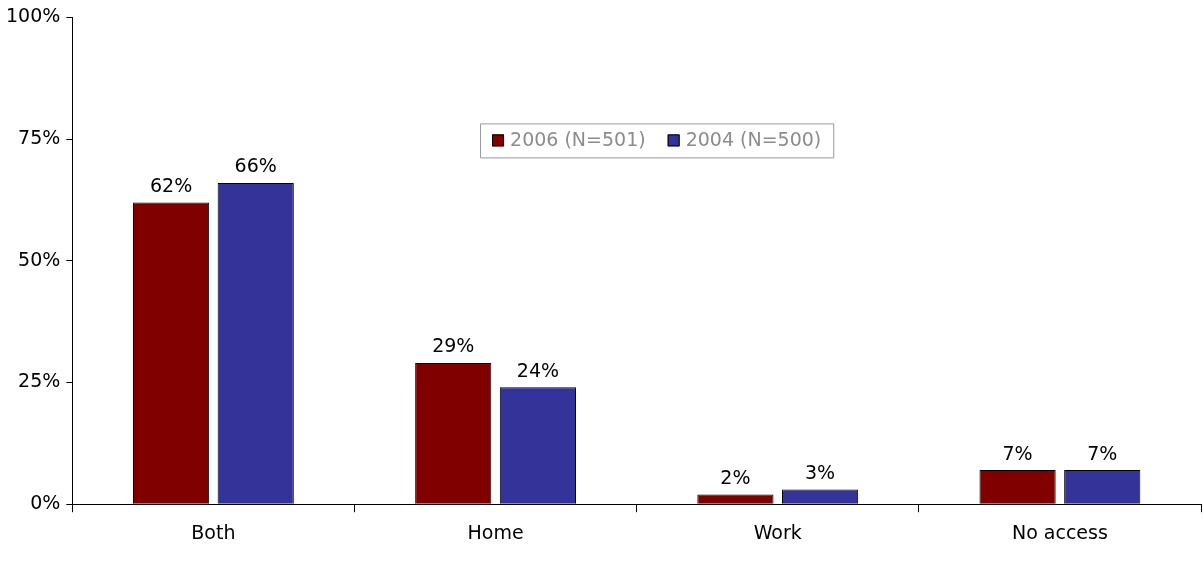 The image size is (1203, 565). What do you see at coordinates (33, 15) in the screenshot?
I see `y-tick-label: 100%` at bounding box center [33, 15].